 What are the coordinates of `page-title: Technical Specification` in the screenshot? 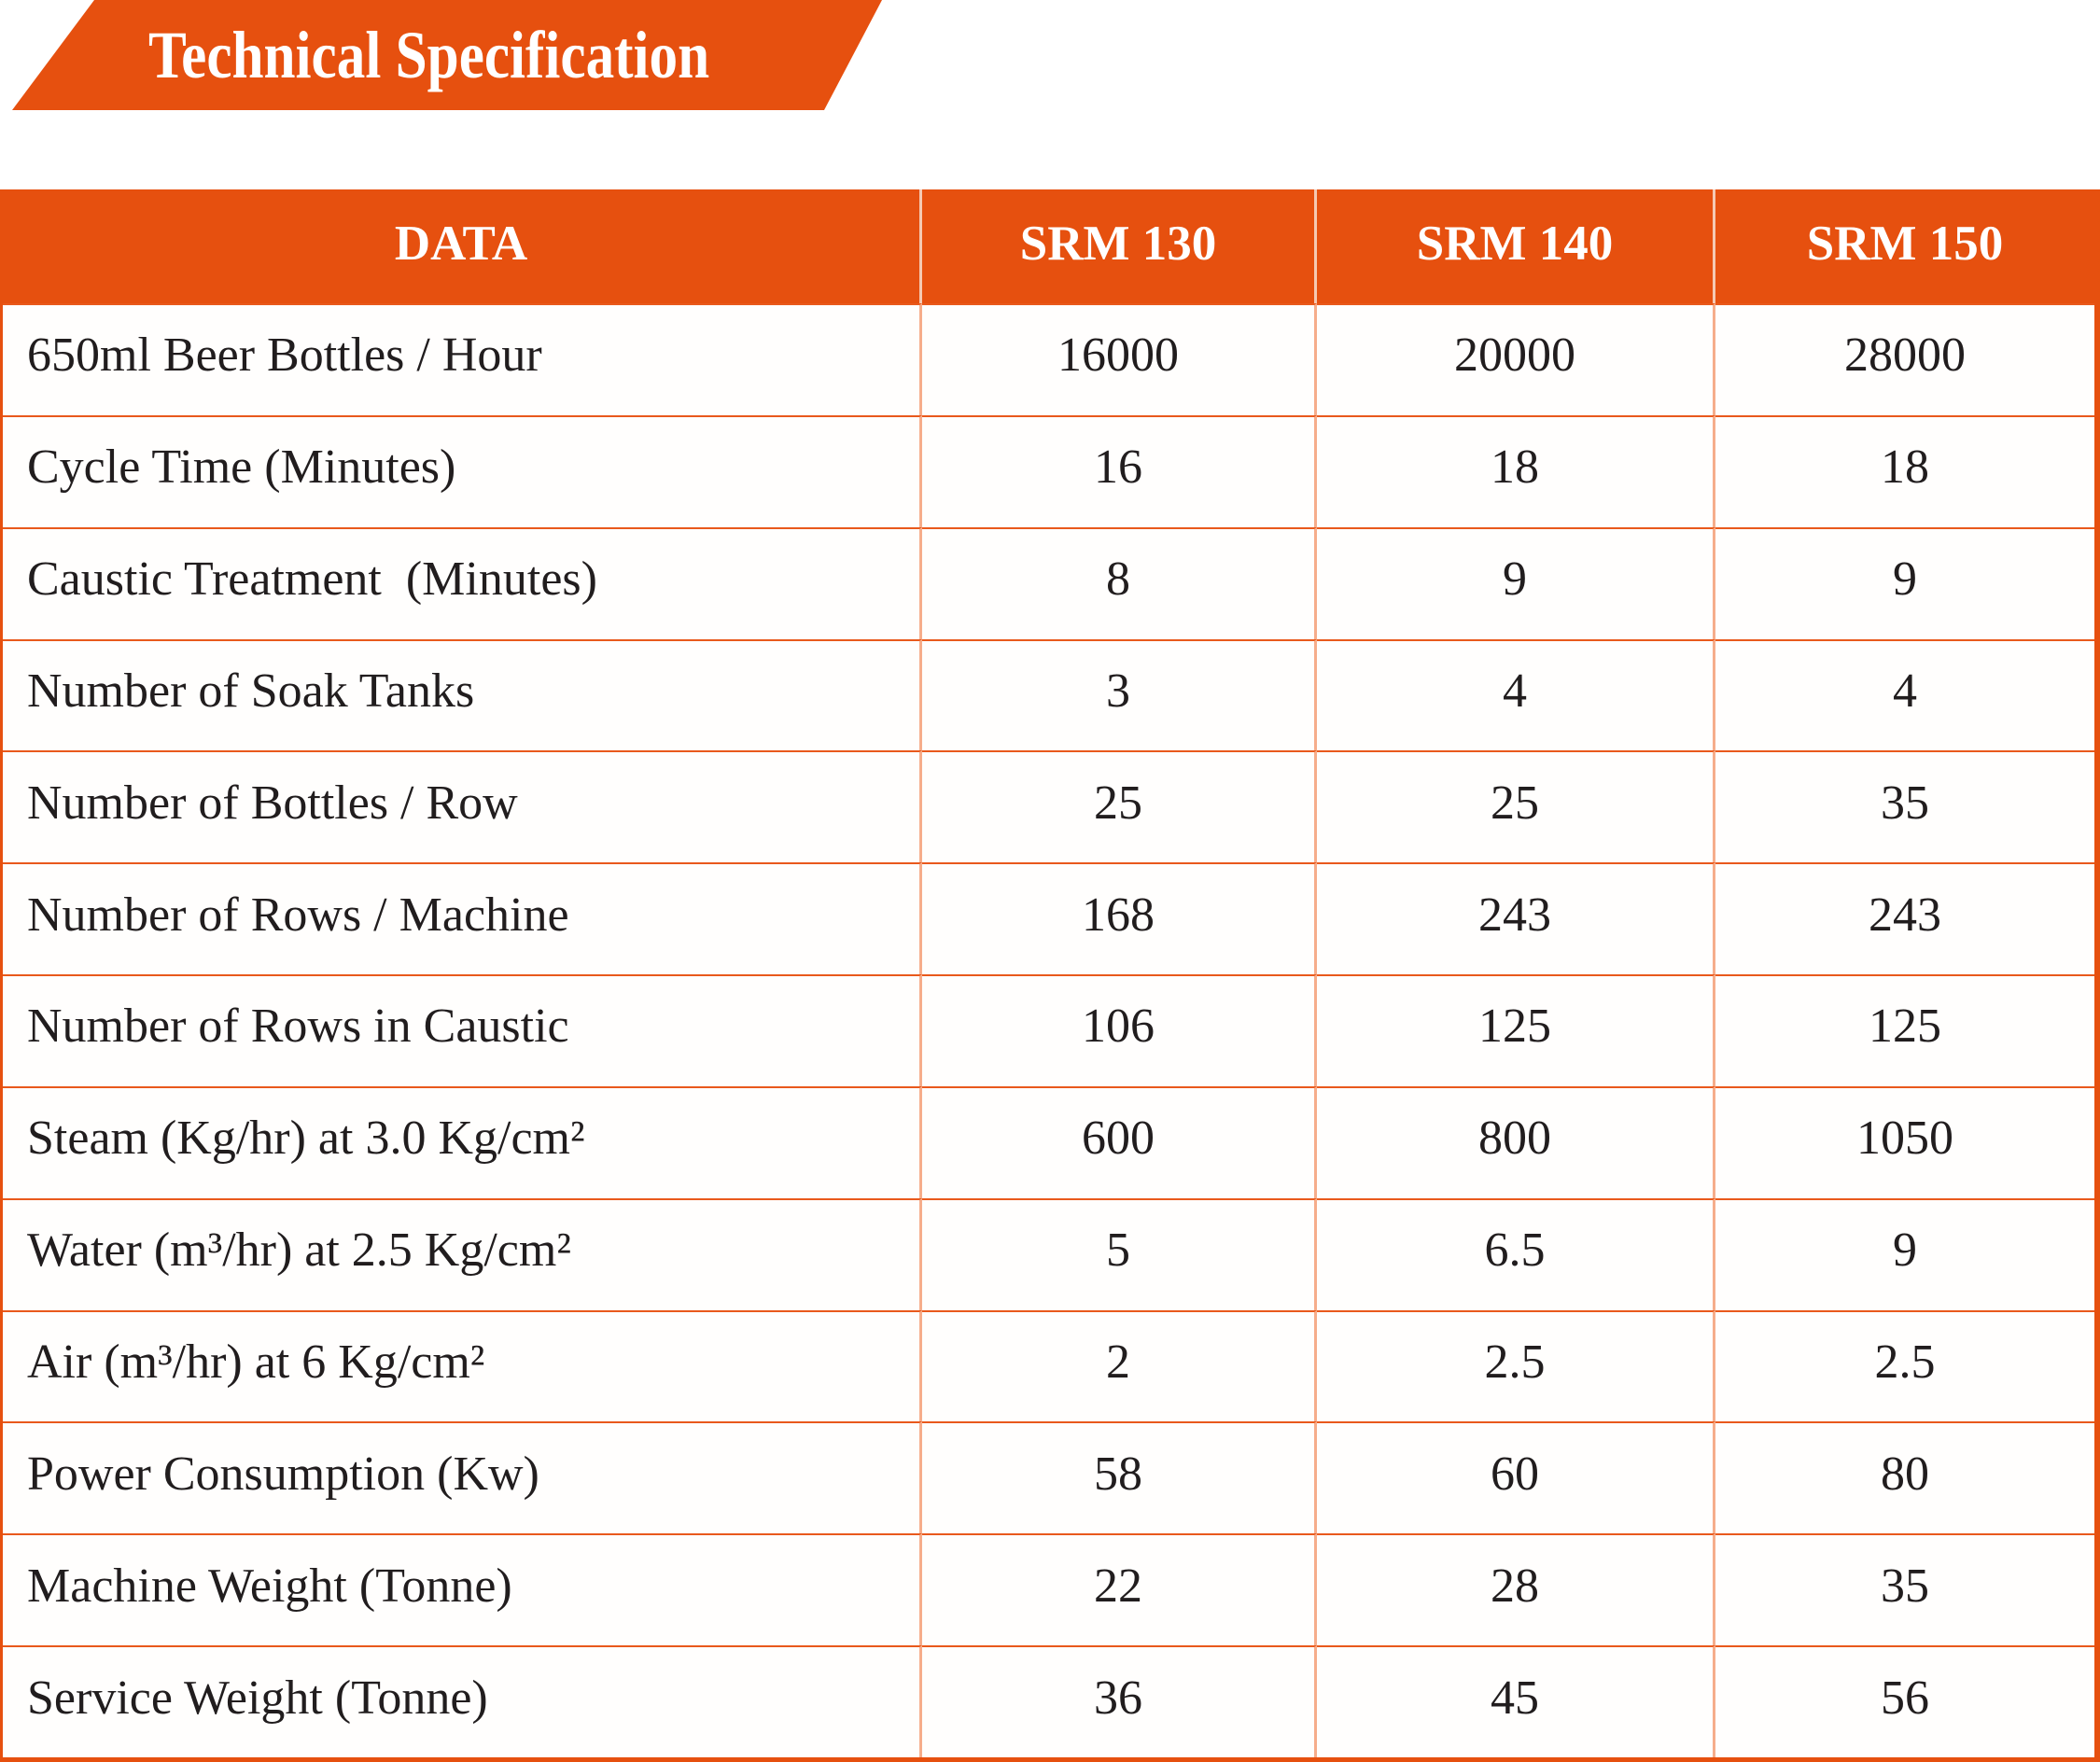 It's located at (428, 55).